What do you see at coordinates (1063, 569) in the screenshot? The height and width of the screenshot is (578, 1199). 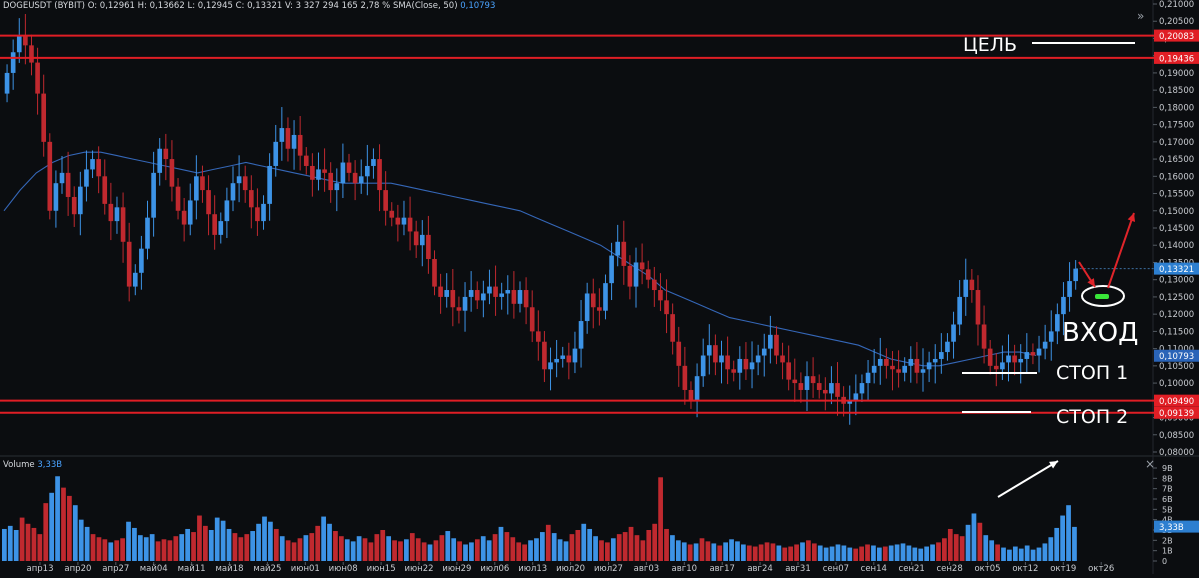 I see `date-axis-label: окт19` at bounding box center [1063, 569].